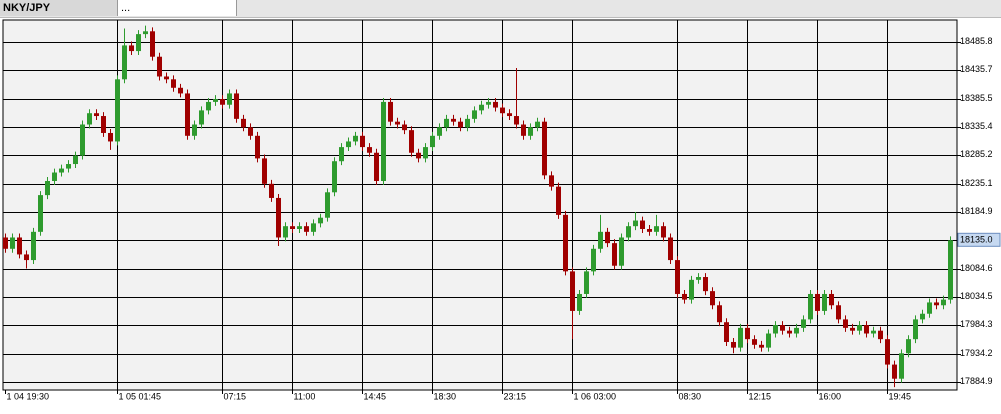 This screenshot has height=414, width=1001. What do you see at coordinates (976, 41) in the screenshot?
I see `y-tick-label: 18485.8` at bounding box center [976, 41].